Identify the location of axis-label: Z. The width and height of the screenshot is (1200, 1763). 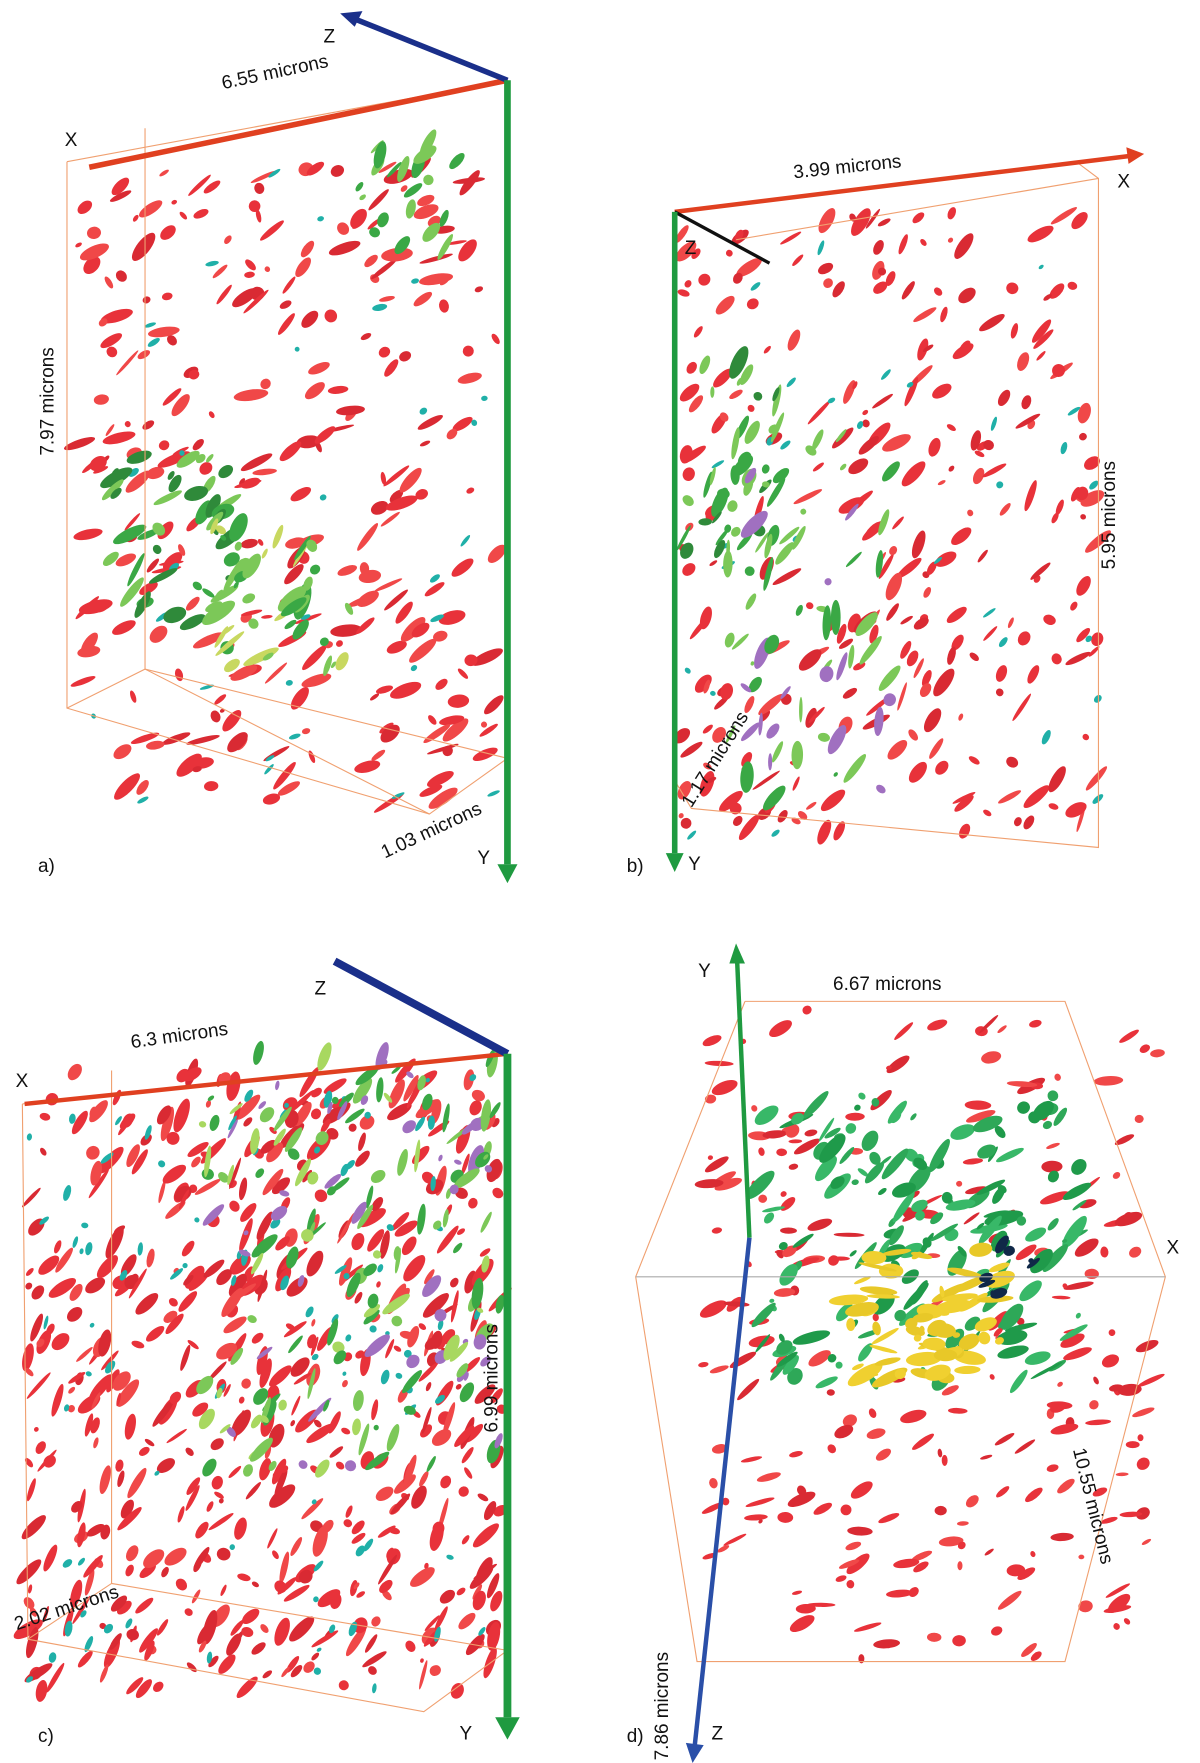
(321, 989).